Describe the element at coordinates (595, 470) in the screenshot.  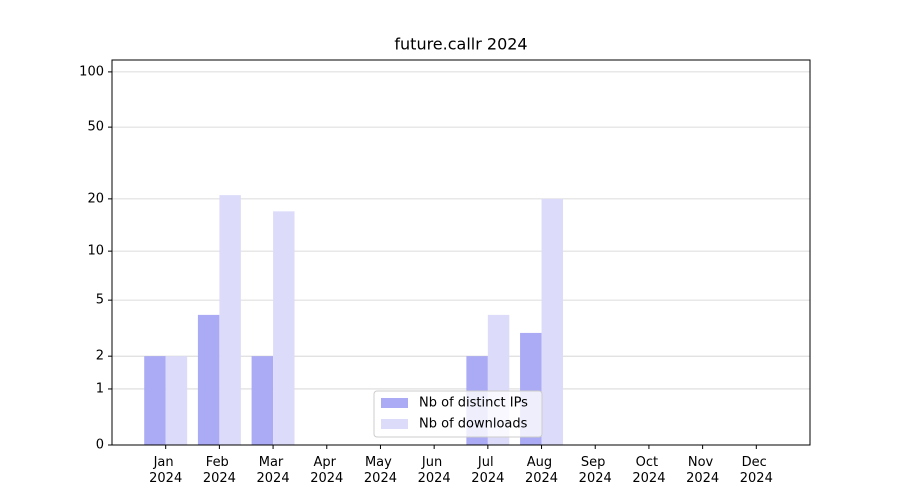
I see `x-tick-label: Sep 2024` at that location.